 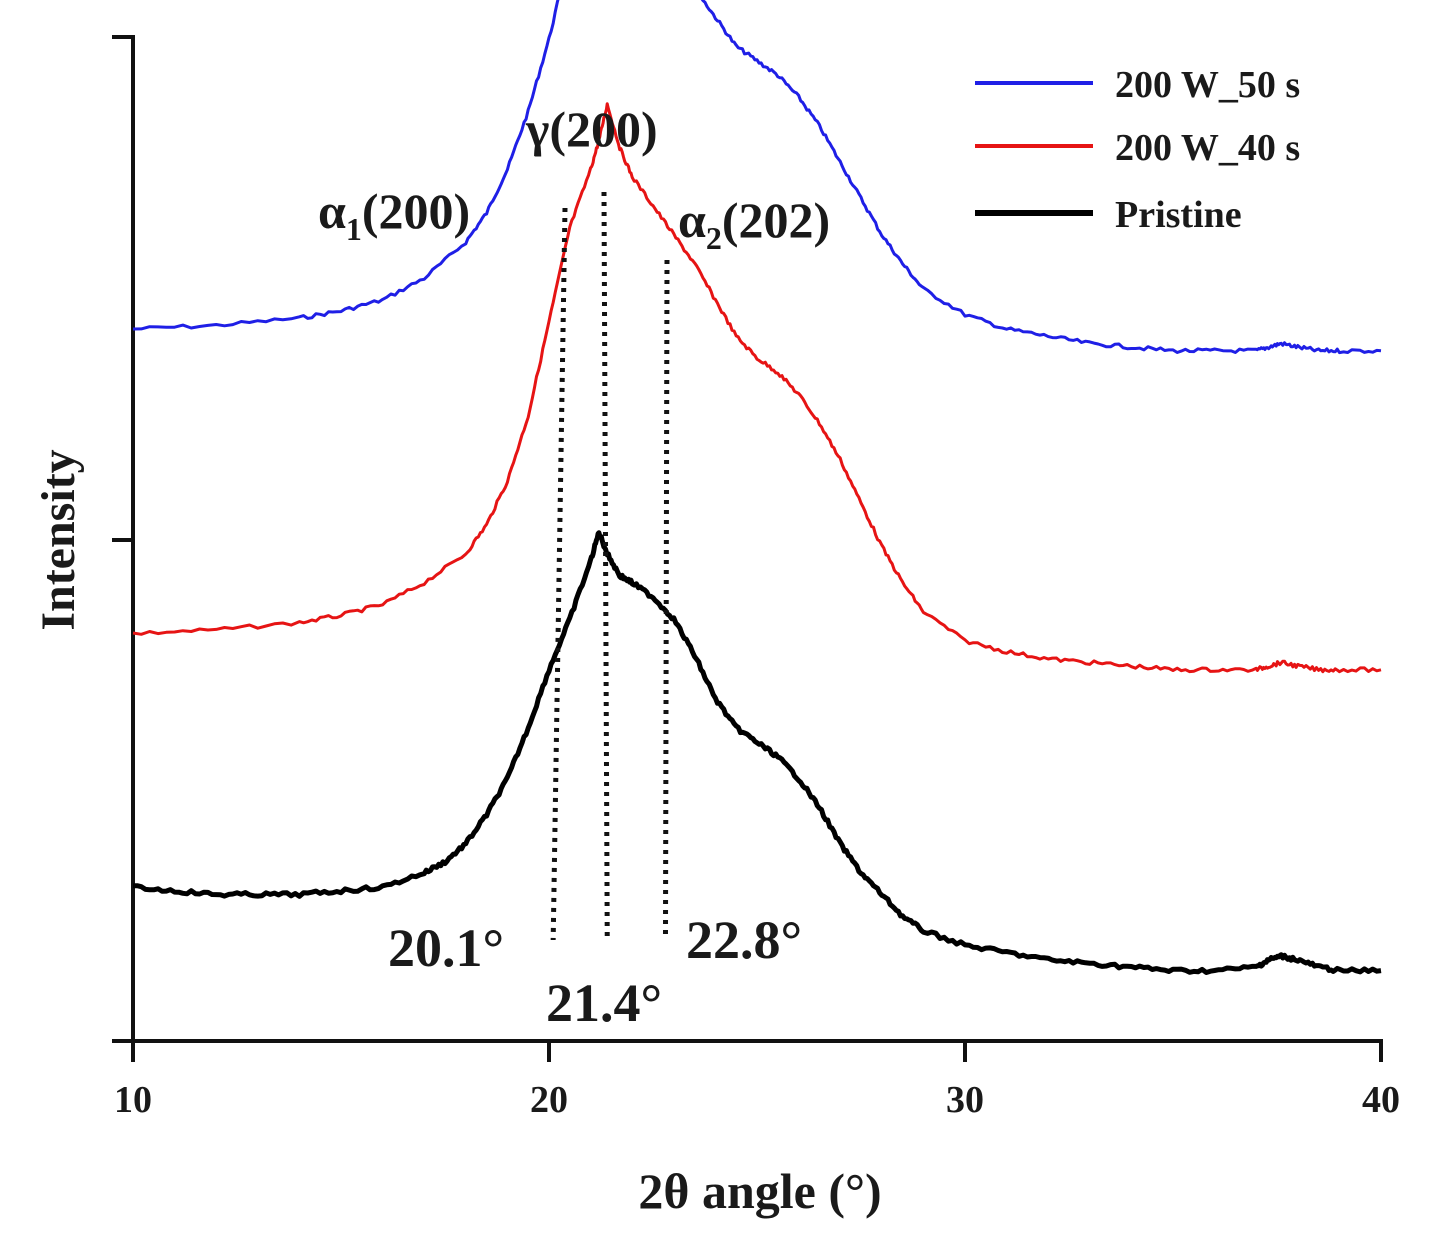 What do you see at coordinates (744, 940) in the screenshot?
I see `angle-label-22-8: 22.8°` at bounding box center [744, 940].